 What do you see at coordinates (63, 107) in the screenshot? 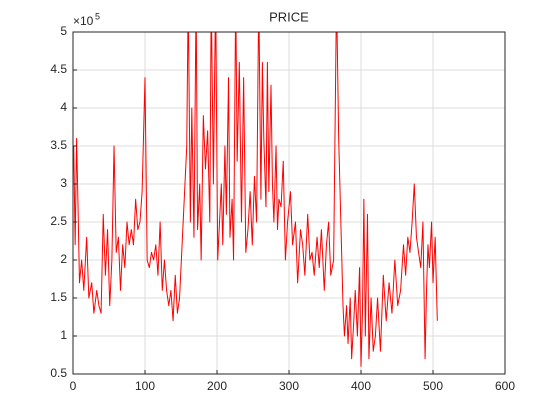
I see `y-tick-label: 4` at bounding box center [63, 107].